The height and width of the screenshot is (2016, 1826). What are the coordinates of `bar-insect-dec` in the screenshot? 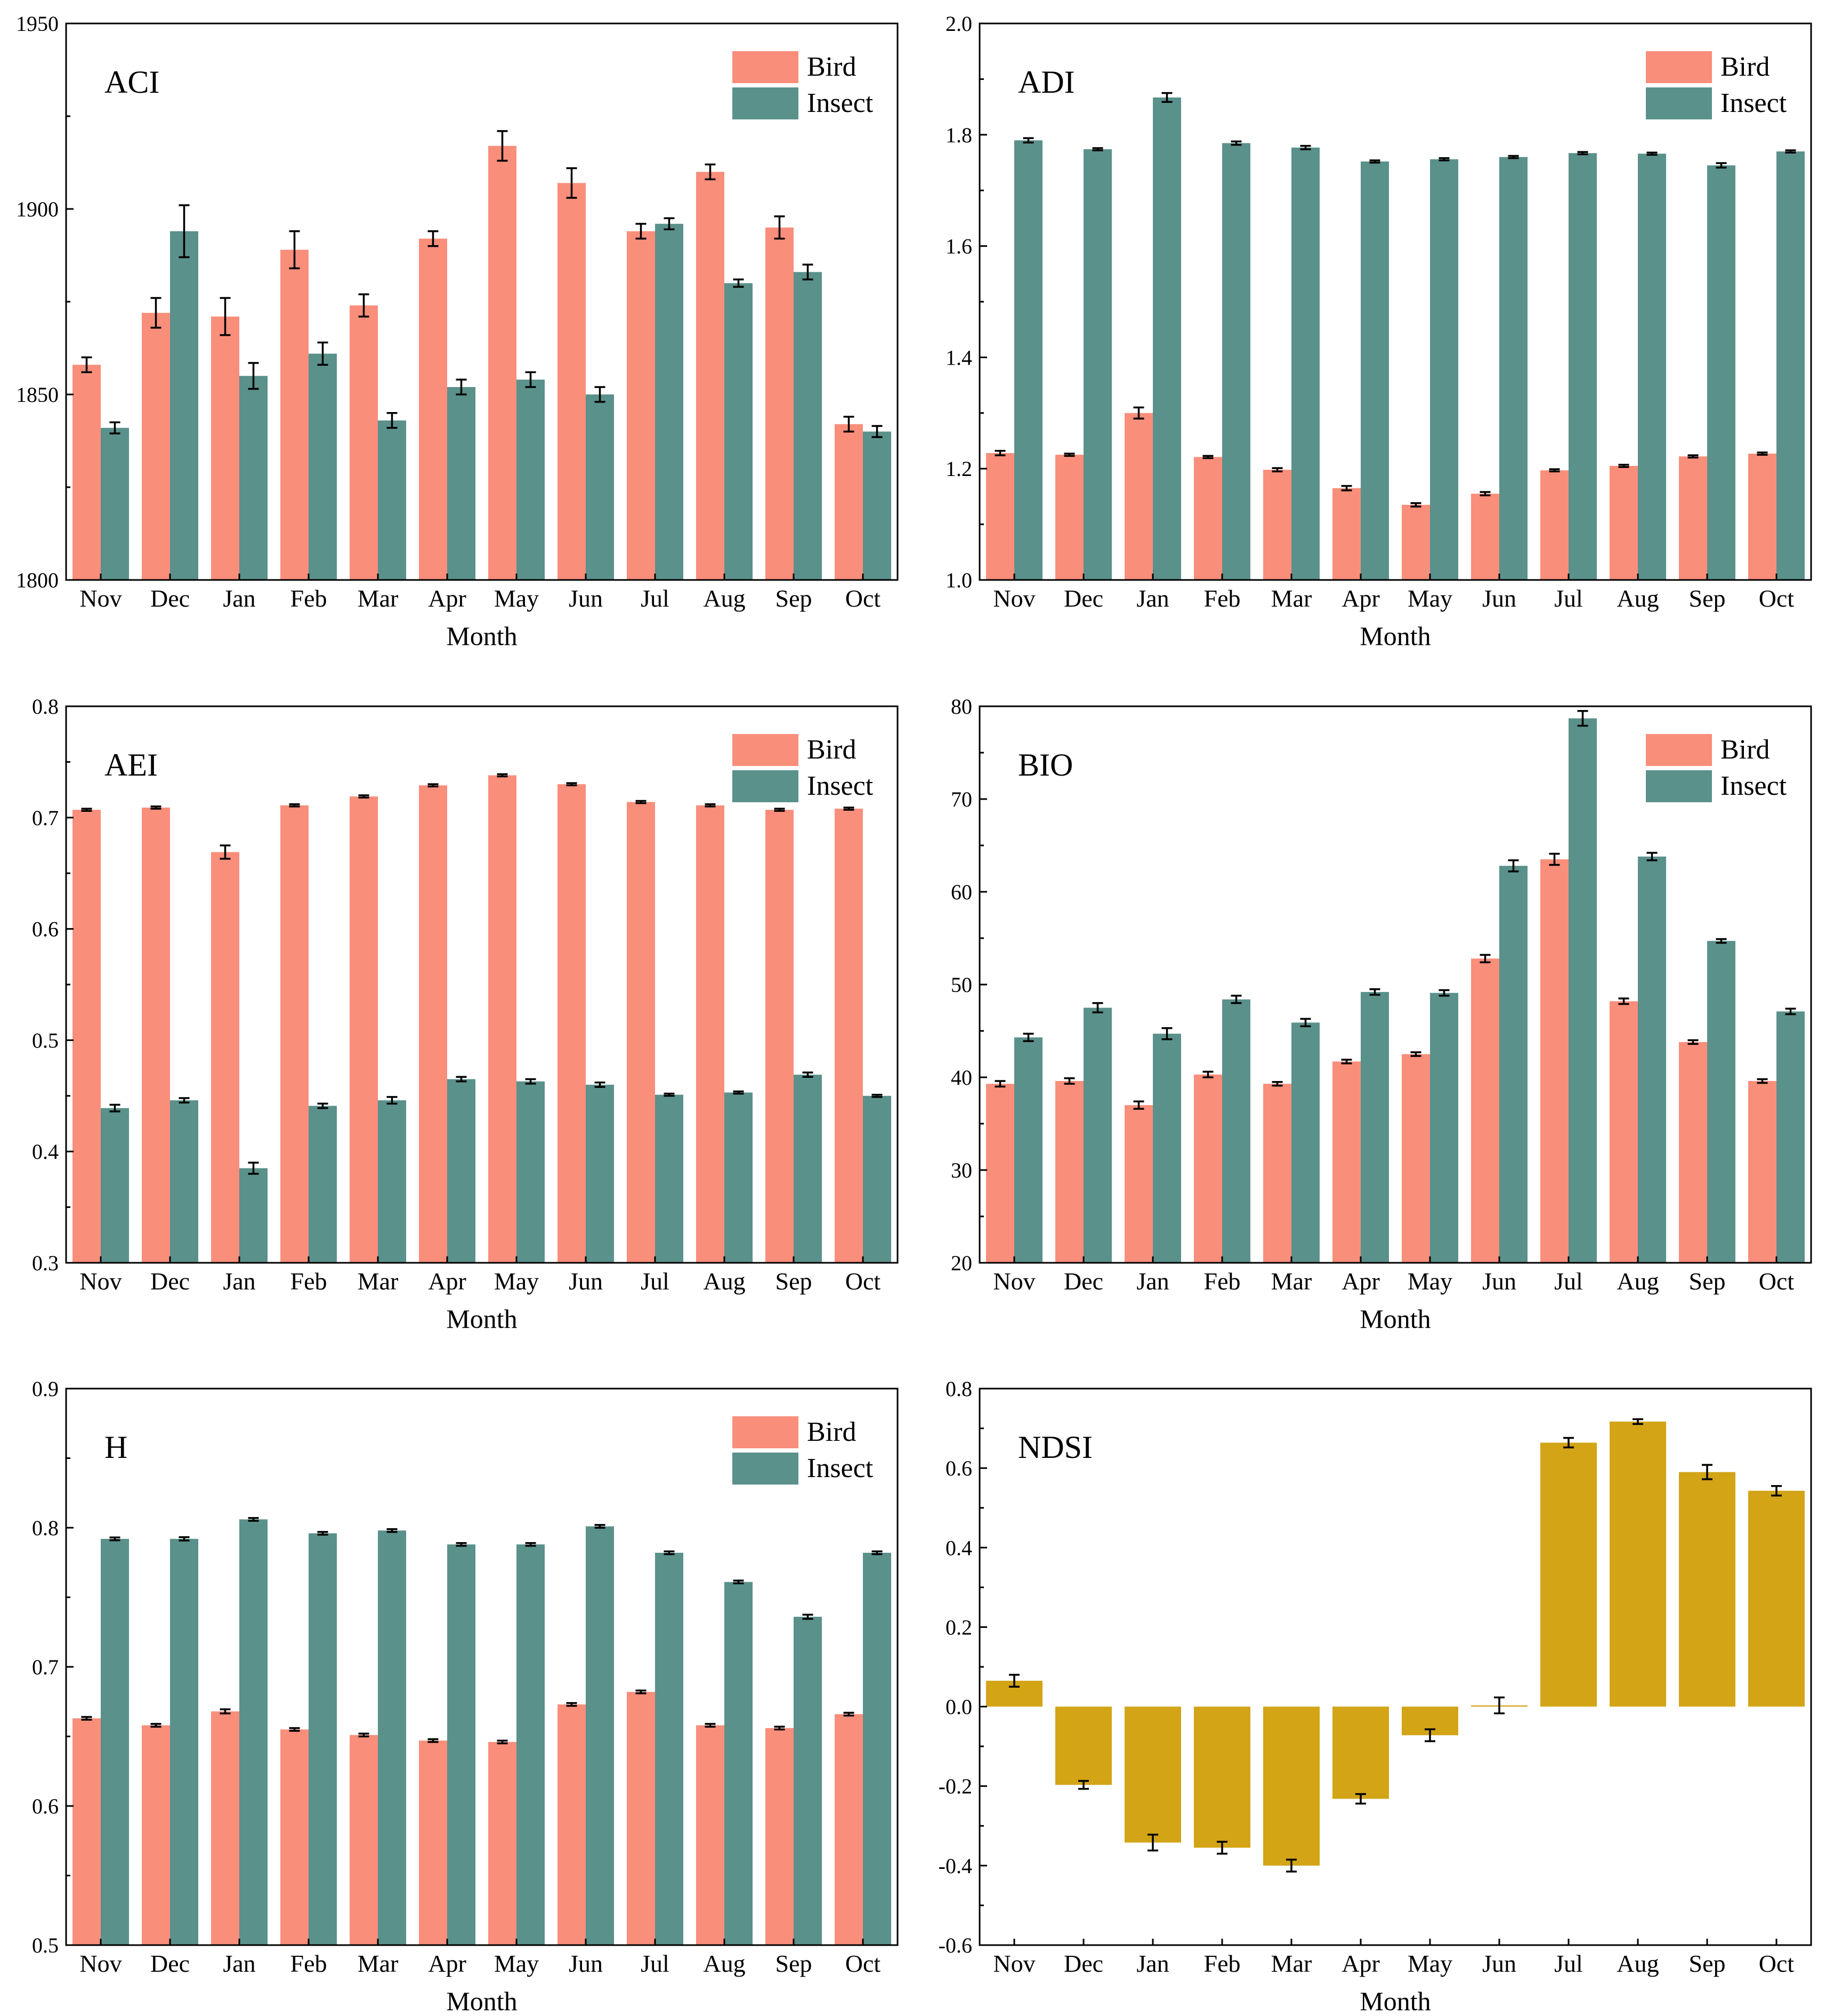 It's located at (184, 1741).